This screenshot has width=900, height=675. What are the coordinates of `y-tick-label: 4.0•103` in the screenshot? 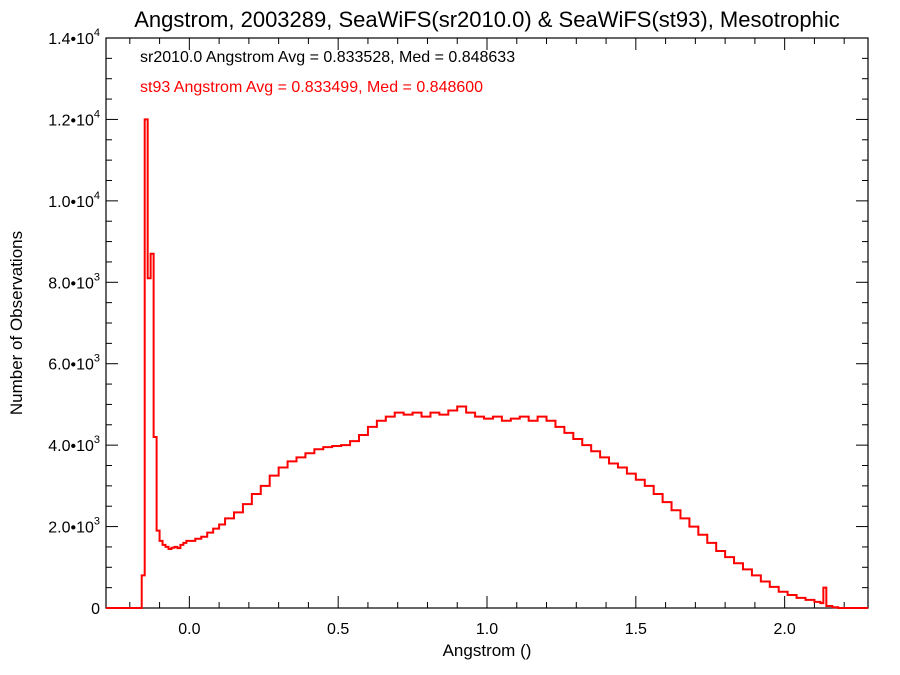 It's located at (74, 444).